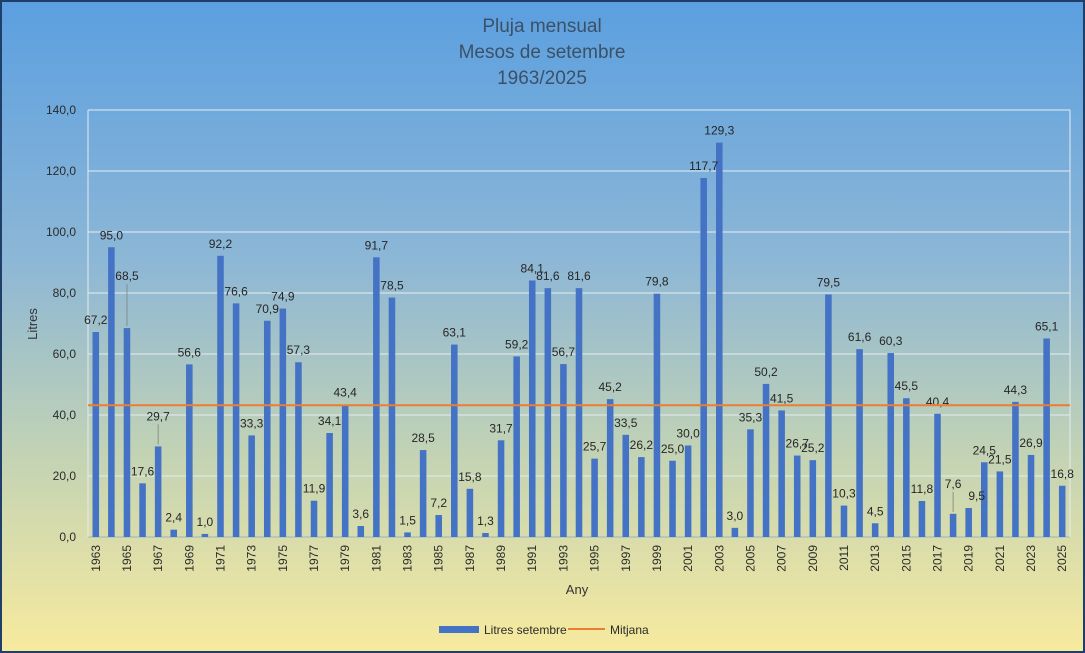 Image resolution: width=1085 pixels, height=653 pixels. Describe the element at coordinates (252, 423) in the screenshot. I see `data-label: 33,3` at that location.